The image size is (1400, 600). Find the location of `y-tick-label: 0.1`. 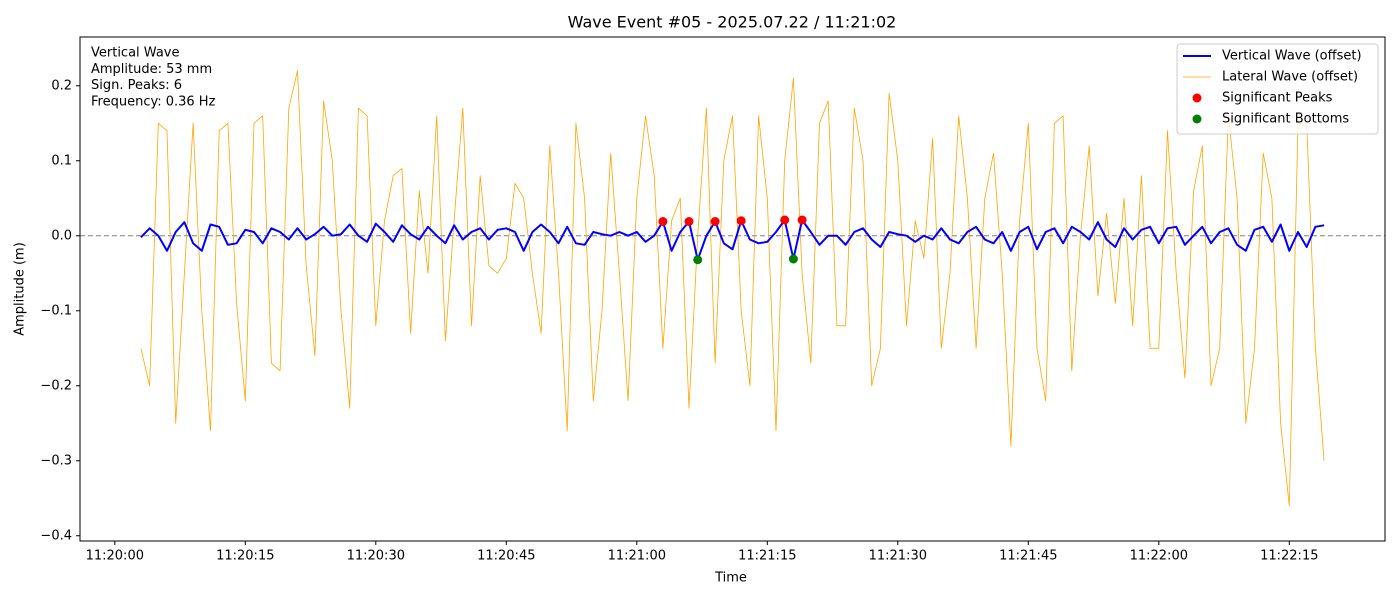

y-tick-label: 0.1 is located at coordinates (61, 160).